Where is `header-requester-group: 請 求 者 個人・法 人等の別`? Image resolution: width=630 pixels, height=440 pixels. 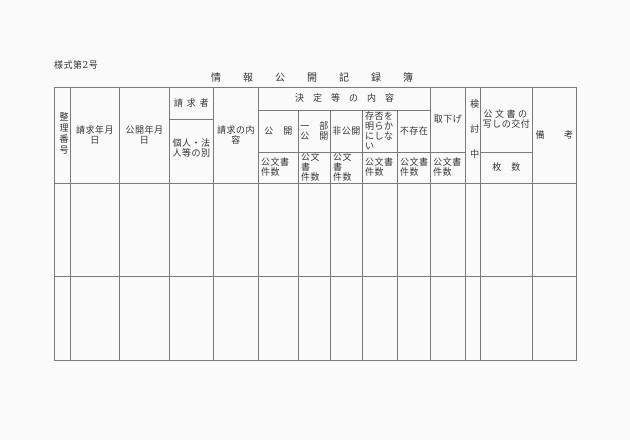
header-requester-group: 請 求 者 個人・法 人等の別 is located at coordinates (191, 135).